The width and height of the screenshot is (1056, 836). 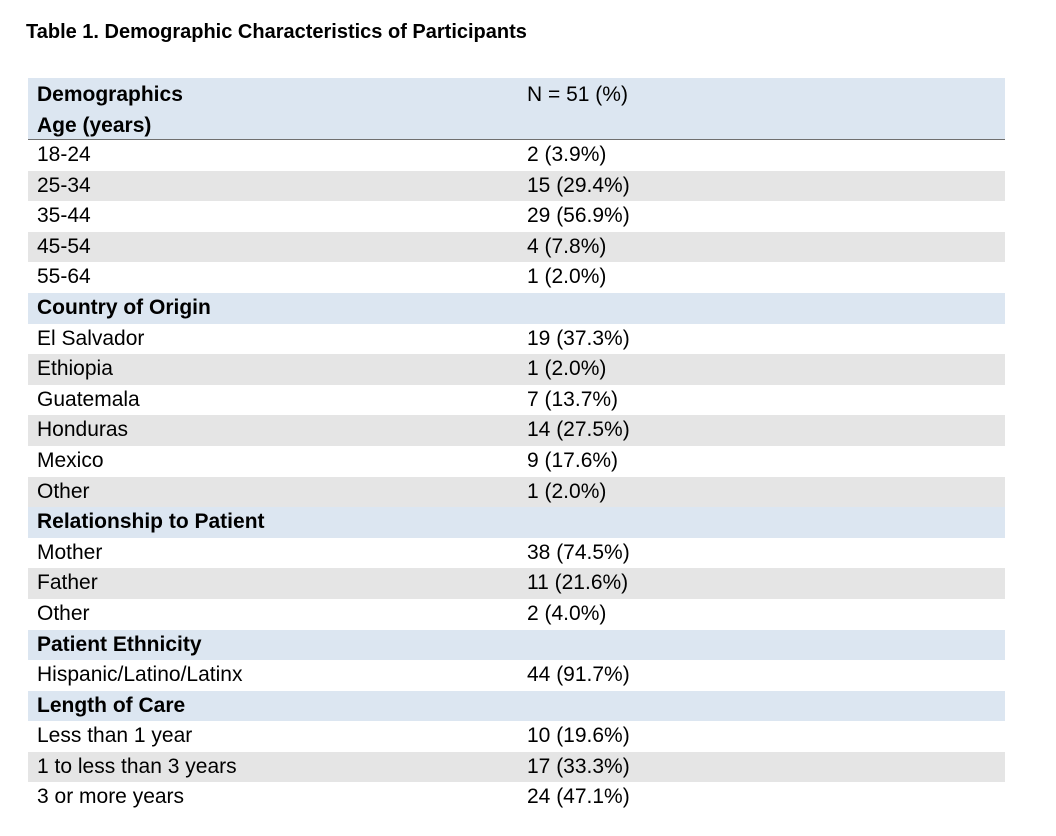 What do you see at coordinates (567, 154) in the screenshot?
I see `row-value: 2 (3.9%)` at bounding box center [567, 154].